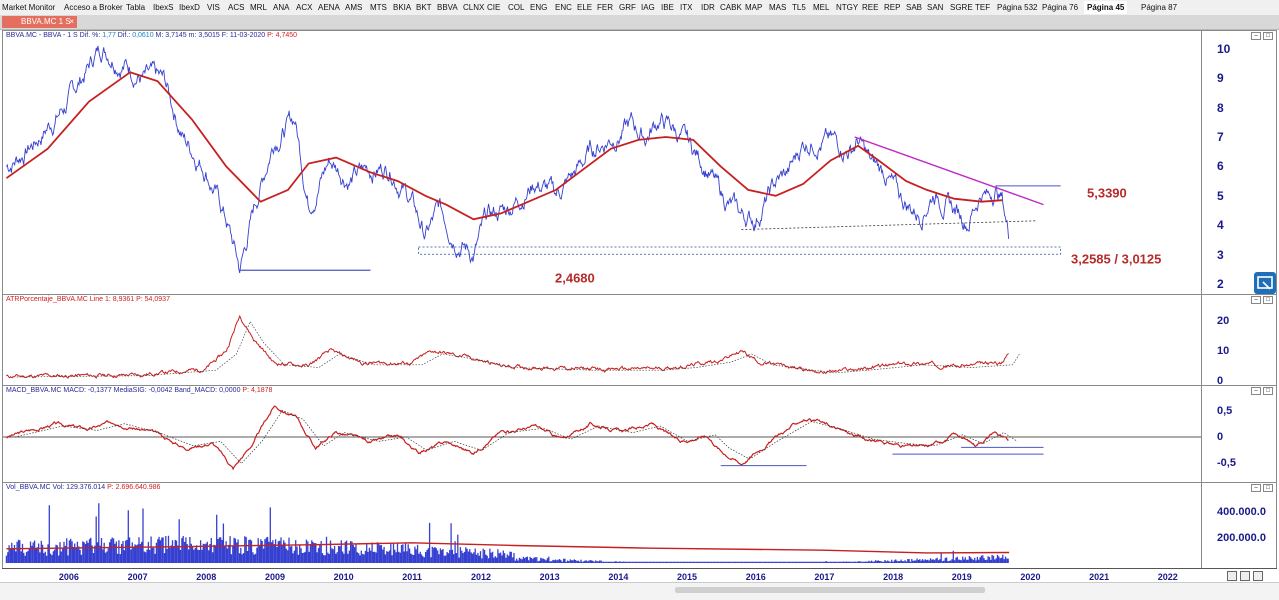 This screenshot has height=600, width=1279. I want to click on menu-item-mas: MAS, so click(778, 7).